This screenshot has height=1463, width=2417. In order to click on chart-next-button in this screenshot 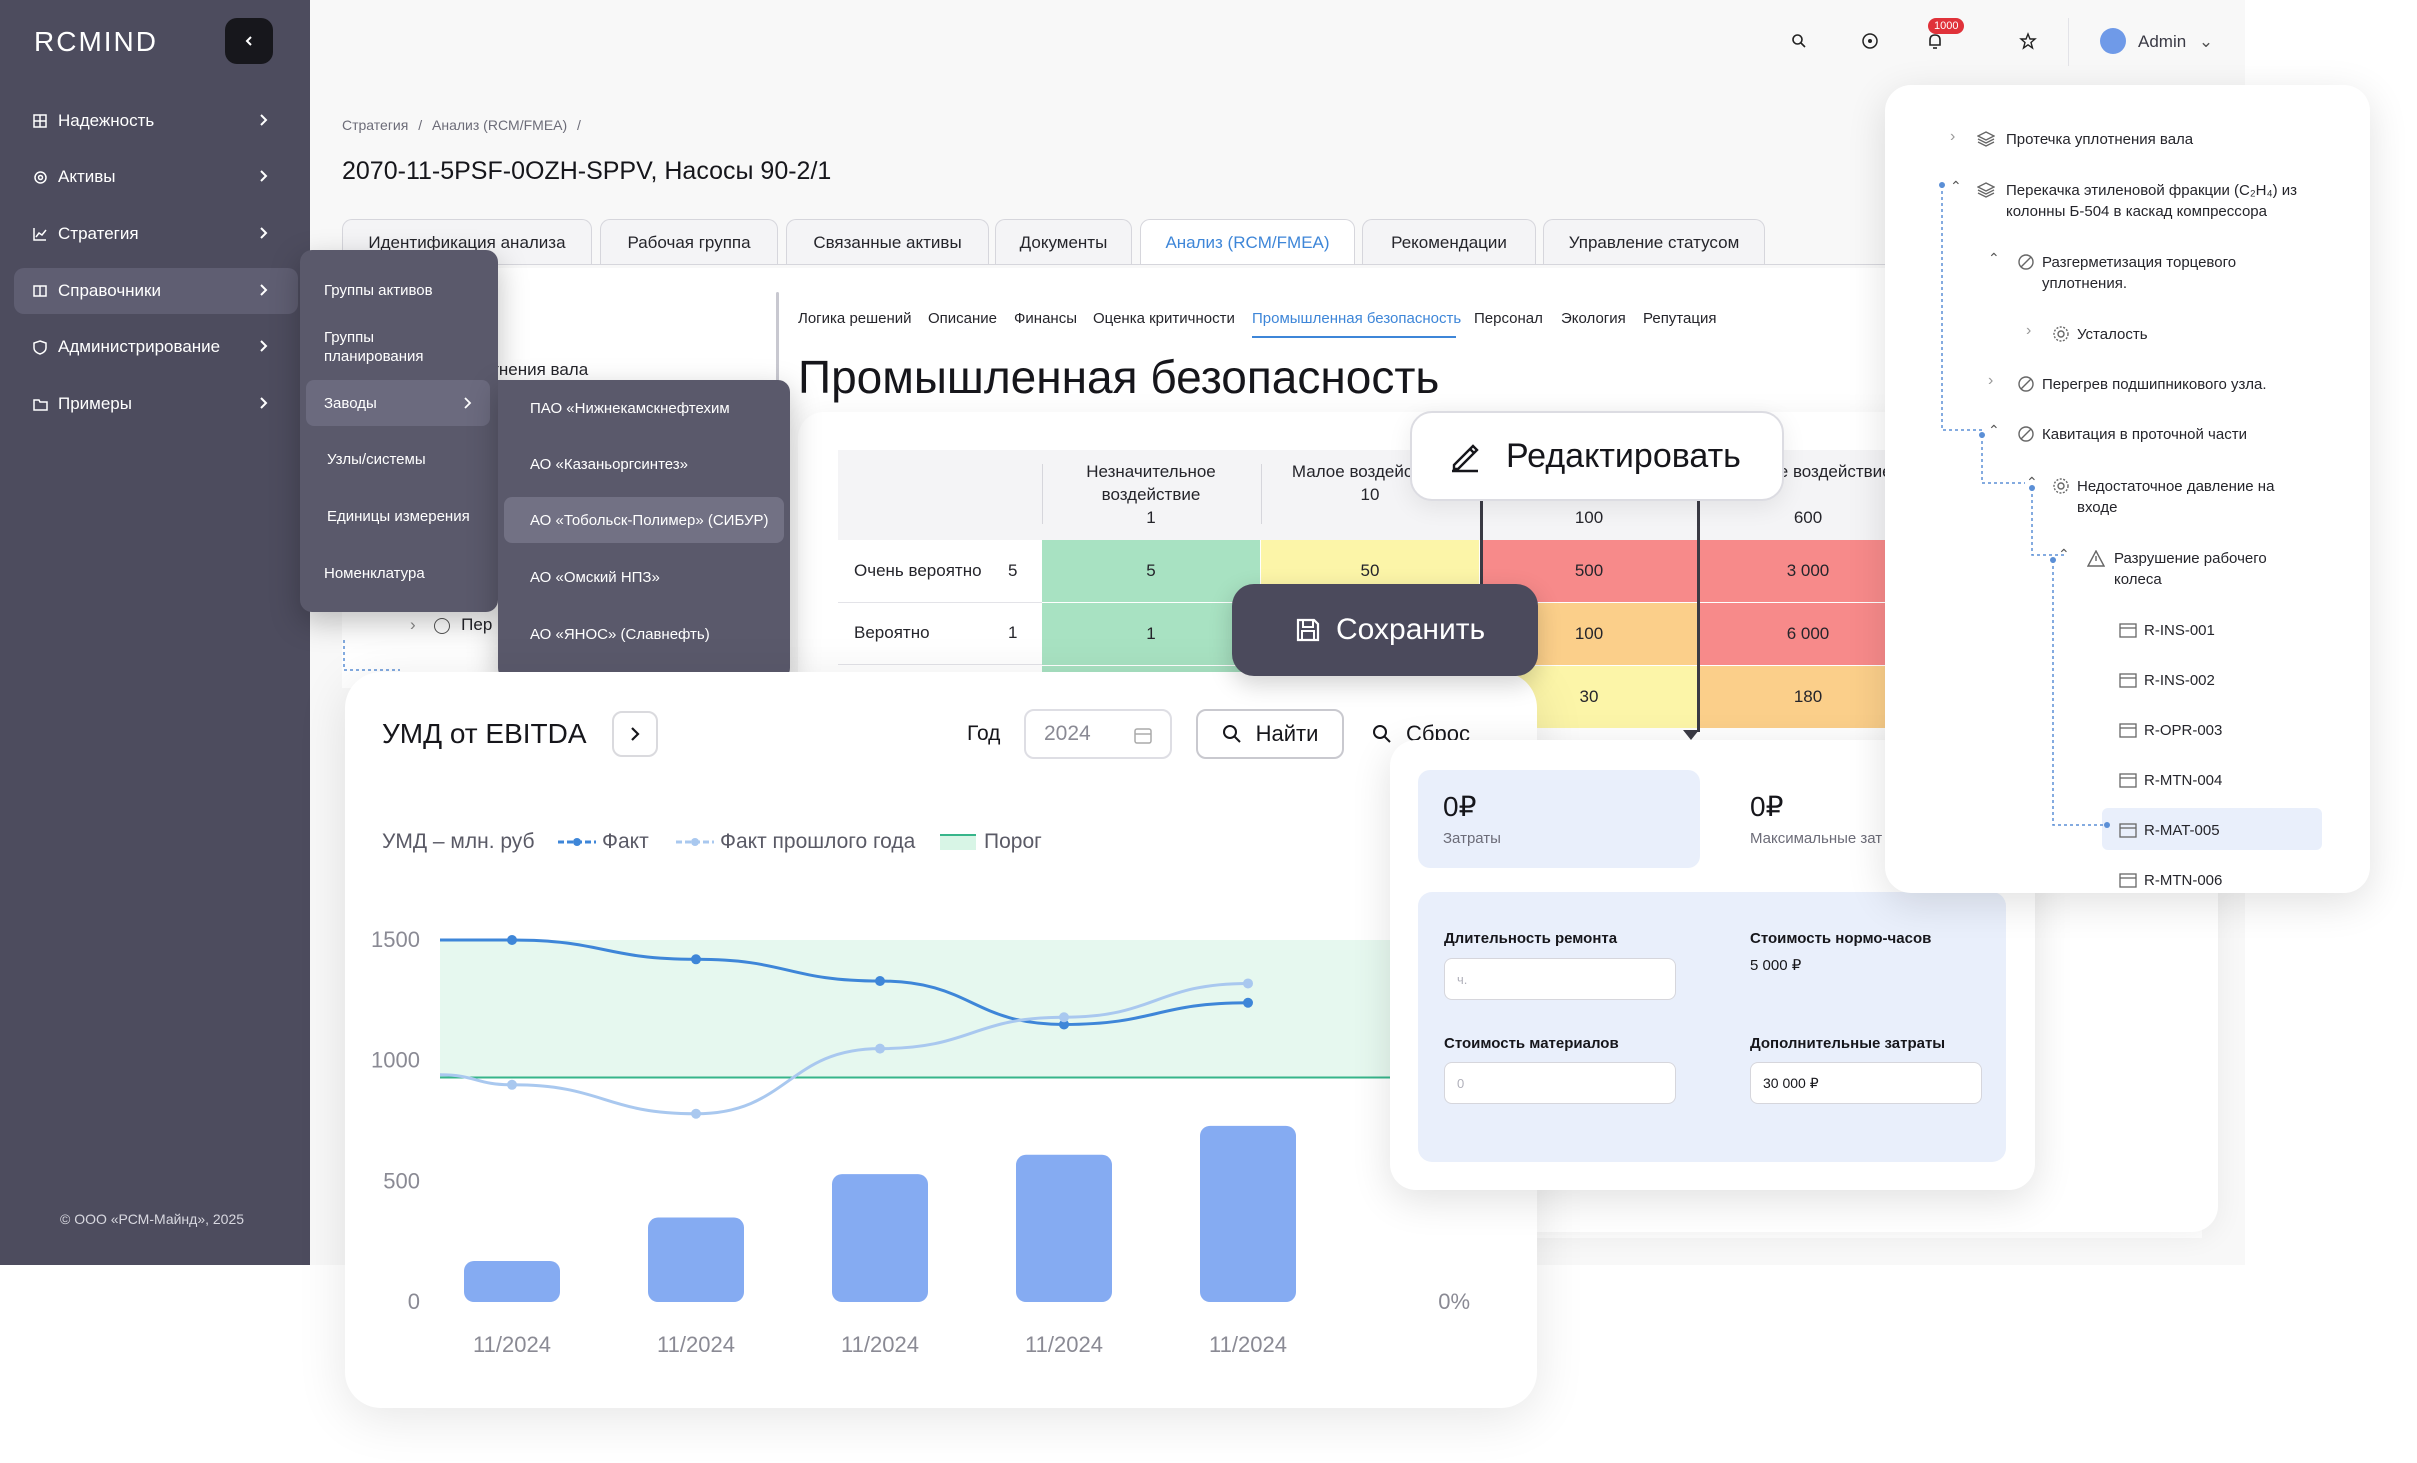, I will do `click(635, 734)`.